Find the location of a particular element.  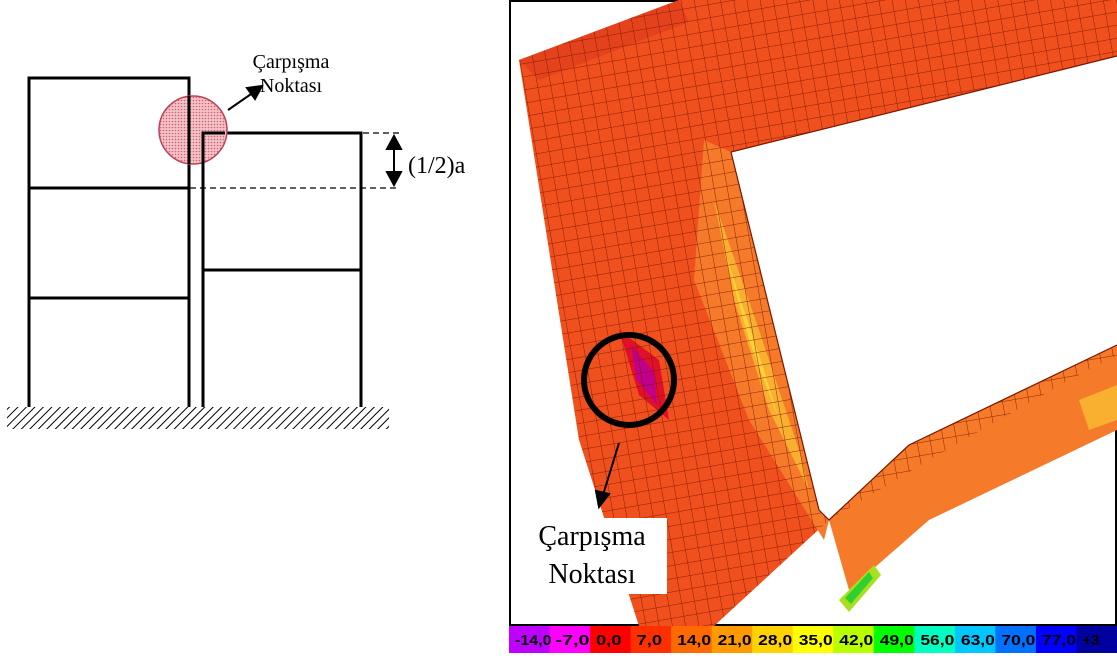

right-building-frame is located at coordinates (282, 269).